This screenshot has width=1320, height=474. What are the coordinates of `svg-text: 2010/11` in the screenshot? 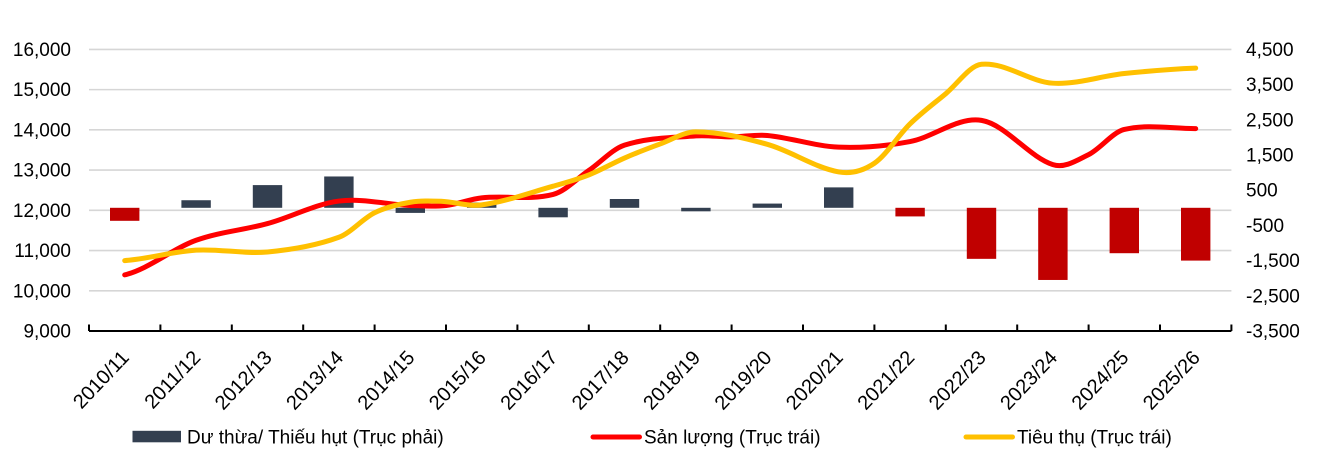 It's located at (101, 380).